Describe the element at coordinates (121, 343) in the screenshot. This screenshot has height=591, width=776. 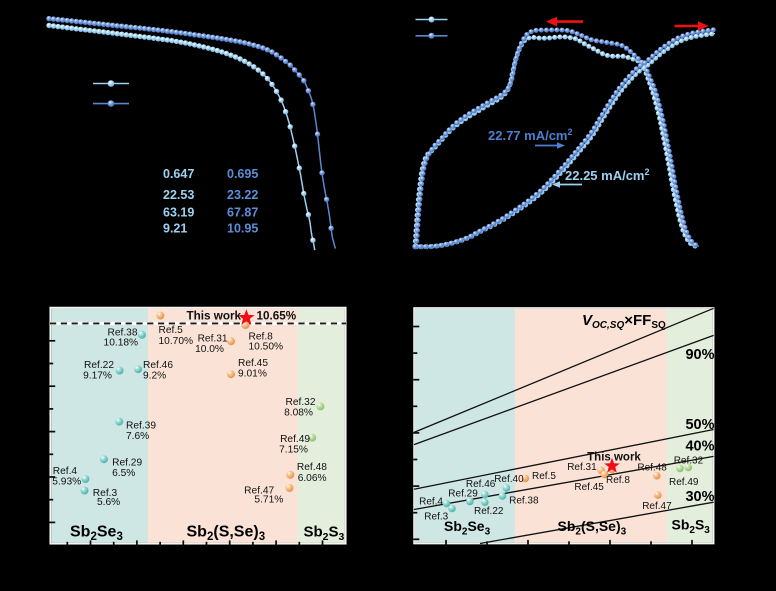
I see `svg-text: 10.18%` at that location.